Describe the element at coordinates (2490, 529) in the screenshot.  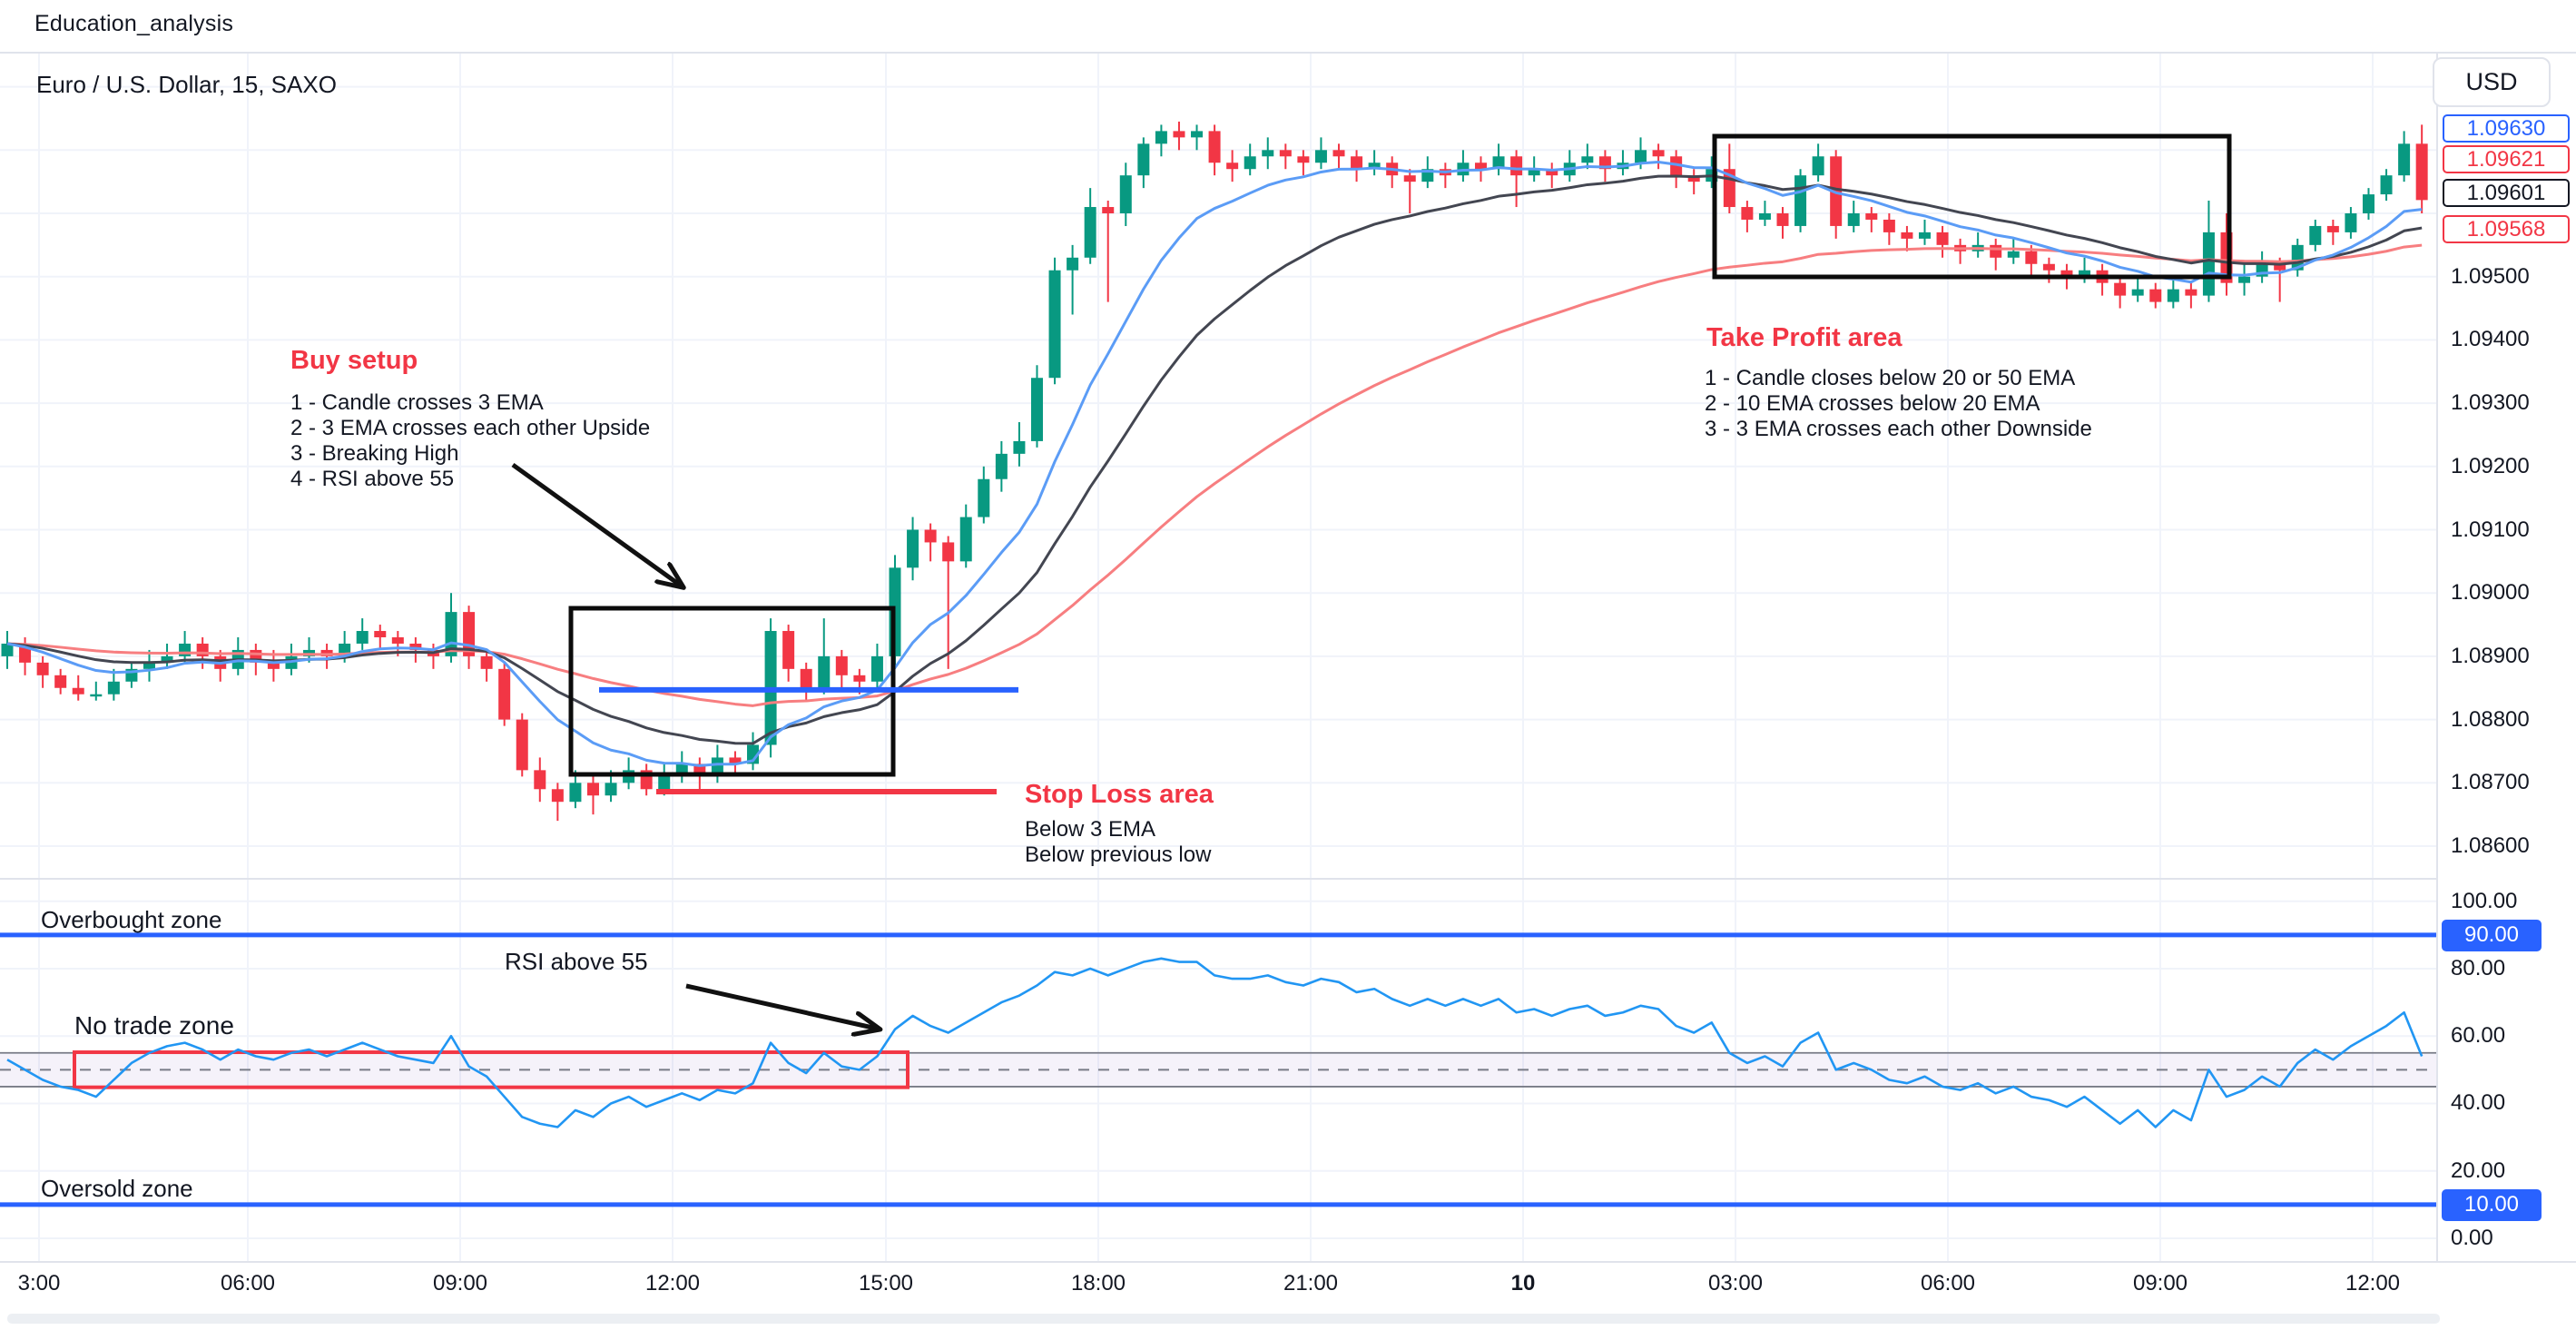
I see `price-axis-label: 1.09100` at that location.